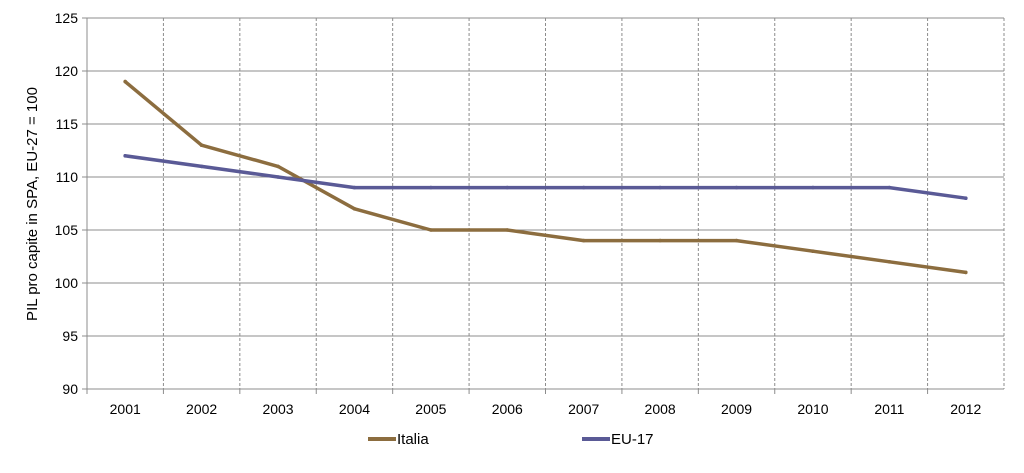 This screenshot has width=1024, height=473. What do you see at coordinates (965, 409) in the screenshot?
I see `x-tick-label: 2012` at bounding box center [965, 409].